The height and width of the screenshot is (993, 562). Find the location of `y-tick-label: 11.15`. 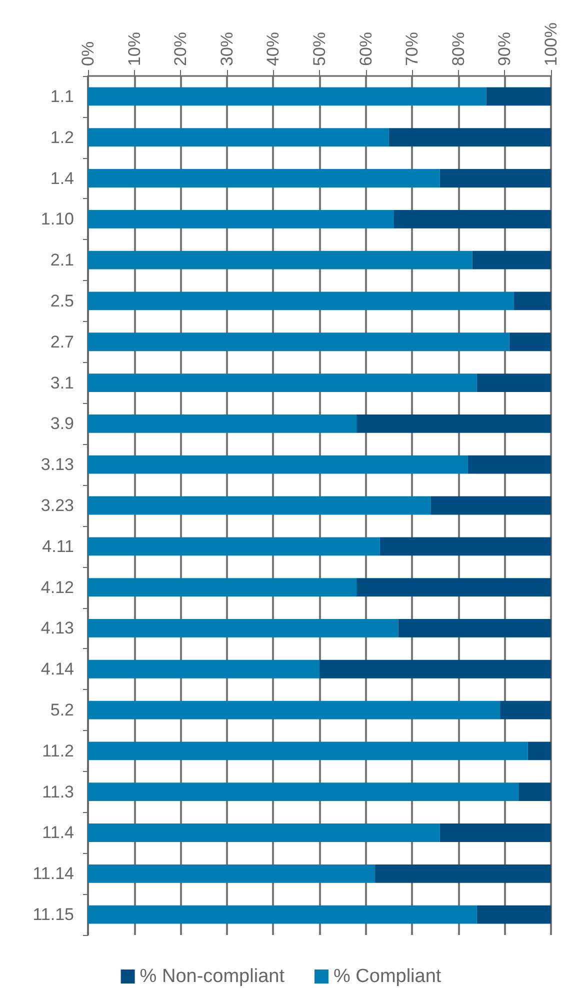

y-tick-label: 11.15 is located at coordinates (53, 914).